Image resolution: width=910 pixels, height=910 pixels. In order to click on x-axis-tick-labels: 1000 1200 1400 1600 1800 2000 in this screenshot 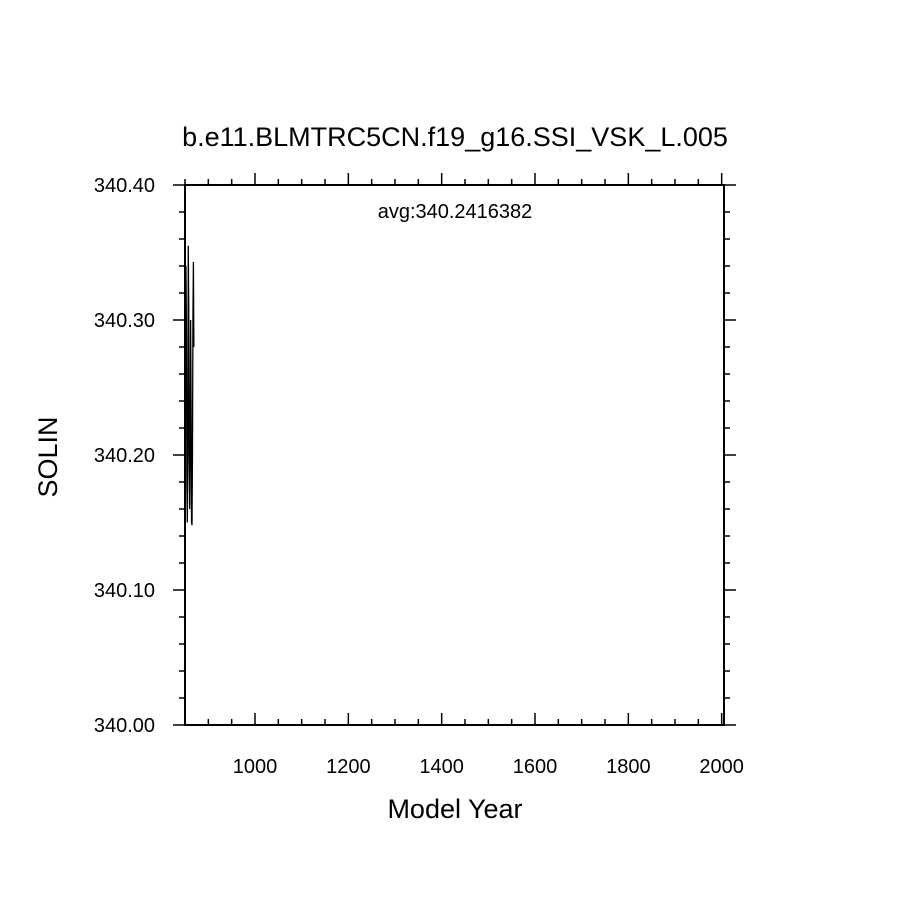, I will do `click(488, 767)`.